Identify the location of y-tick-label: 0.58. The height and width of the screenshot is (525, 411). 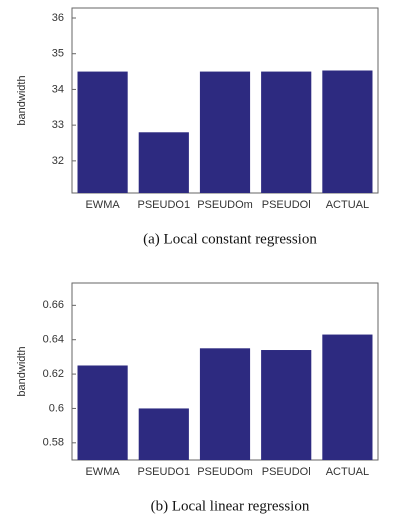
(53, 443).